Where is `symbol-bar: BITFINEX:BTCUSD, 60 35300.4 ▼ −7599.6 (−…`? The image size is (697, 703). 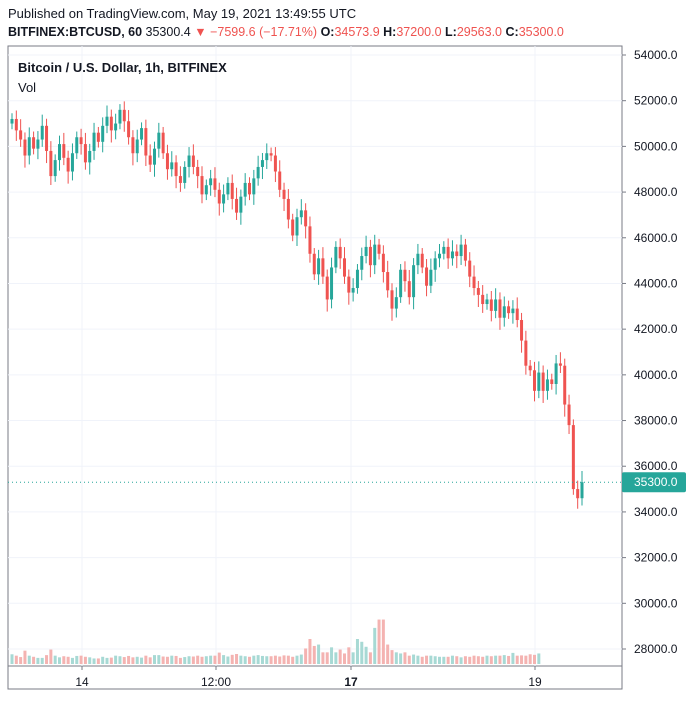 symbol-bar: BITFINEX:BTCUSD, 60 35300.4 ▼ −7599.6 (−… is located at coordinates (286, 32).